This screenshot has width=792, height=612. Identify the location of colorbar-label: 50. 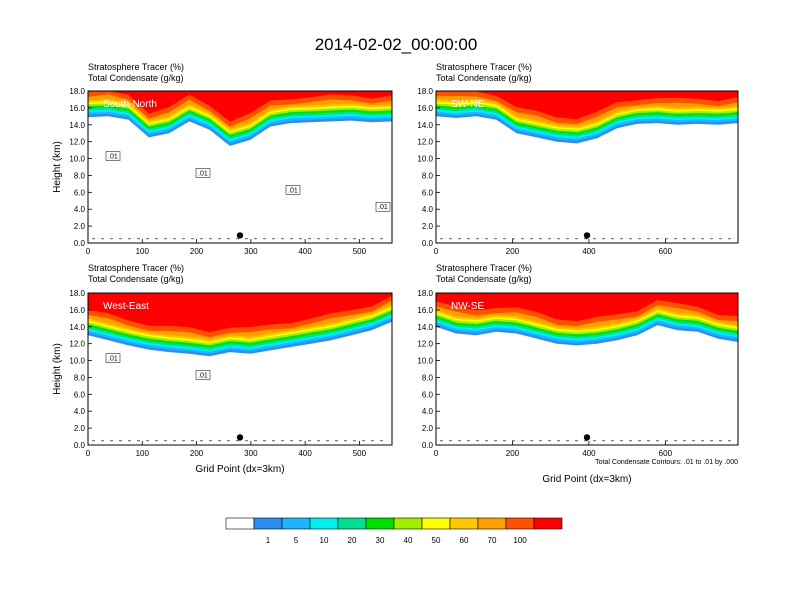
(436, 540).